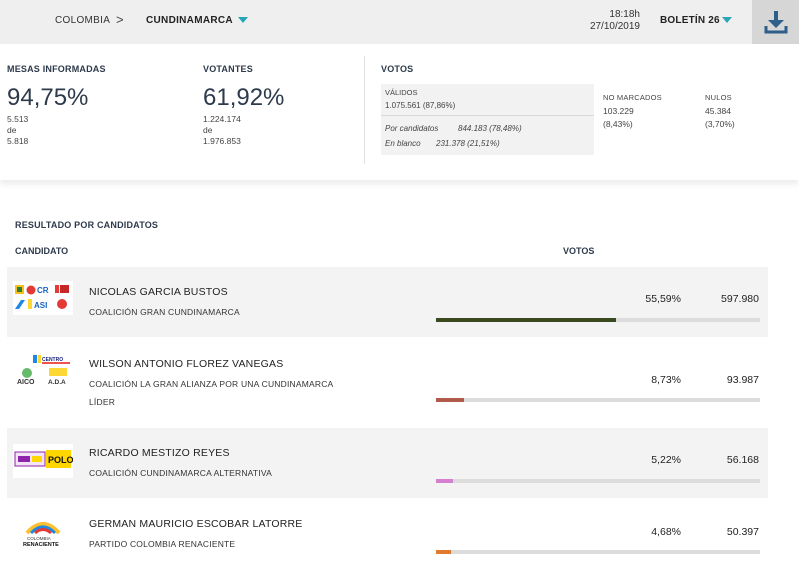 This screenshot has width=799, height=568. Describe the element at coordinates (43, 298) in the screenshot. I see `party-logo: CR ASI` at that location.